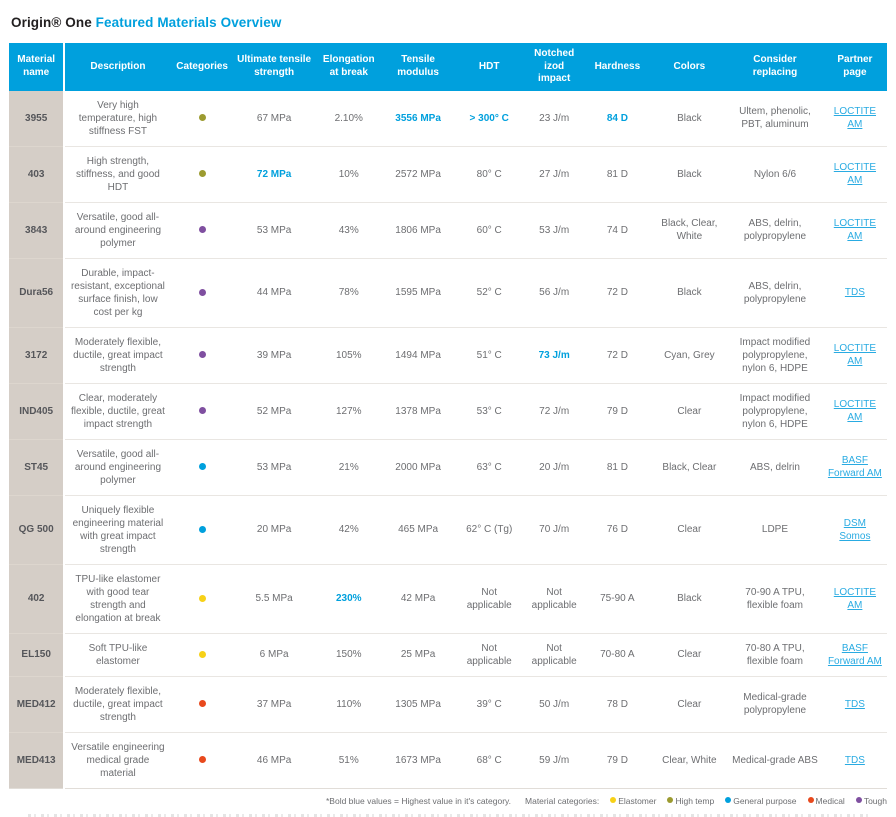 The image size is (896, 817). What do you see at coordinates (489, 530) in the screenshot?
I see `hdt-cell: 62° C (Tg)` at bounding box center [489, 530].